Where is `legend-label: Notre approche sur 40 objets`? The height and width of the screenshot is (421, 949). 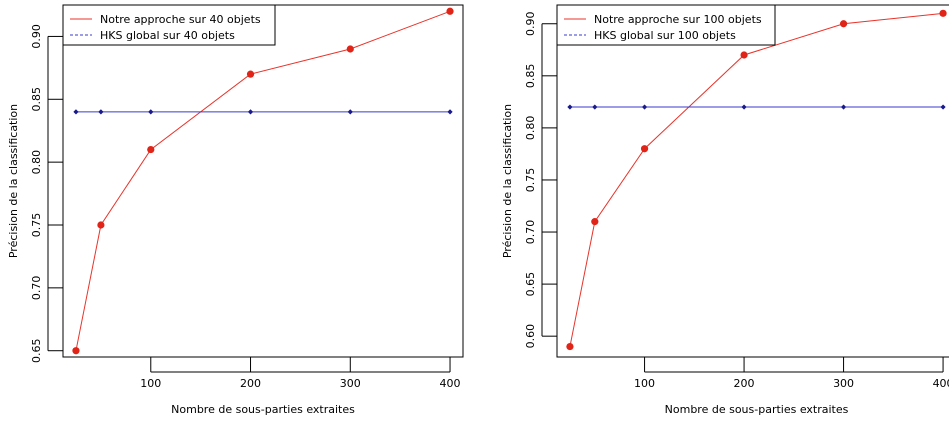
legend-label: Notre approche sur 40 objets is located at coordinates (180, 19).